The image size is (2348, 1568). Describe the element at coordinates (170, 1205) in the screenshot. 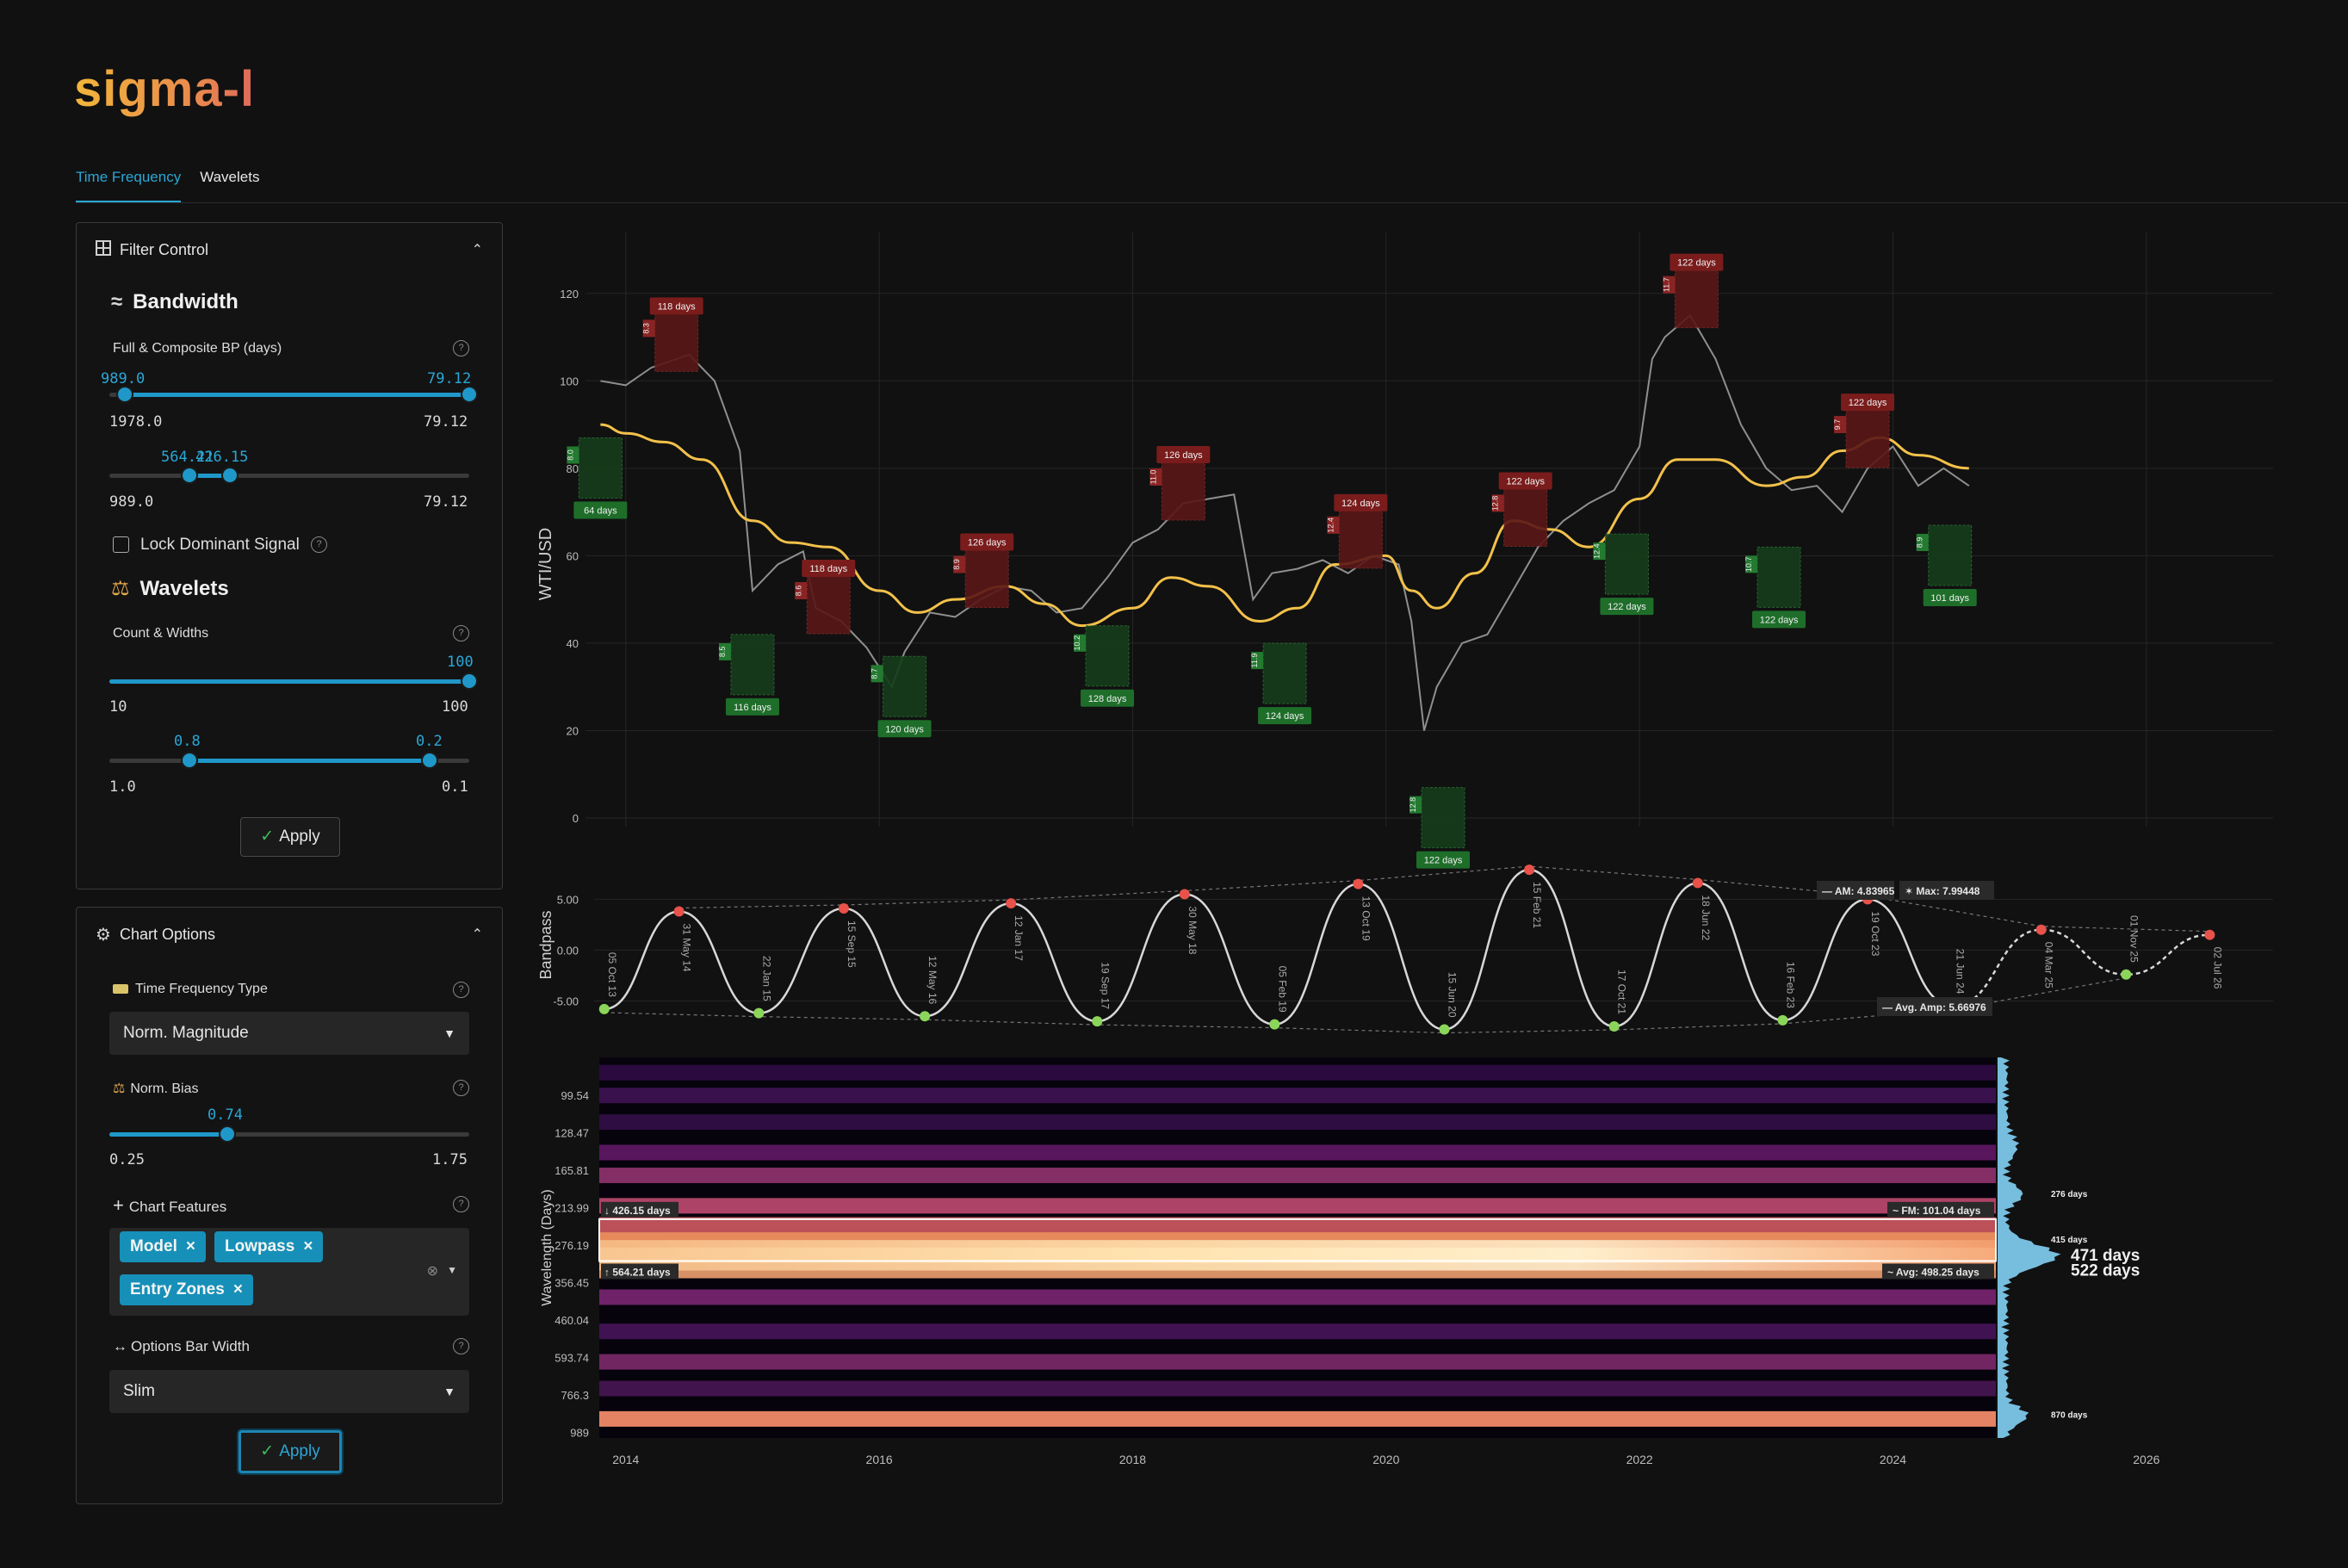

I see `chart-features-label: + Chart Features` at that location.